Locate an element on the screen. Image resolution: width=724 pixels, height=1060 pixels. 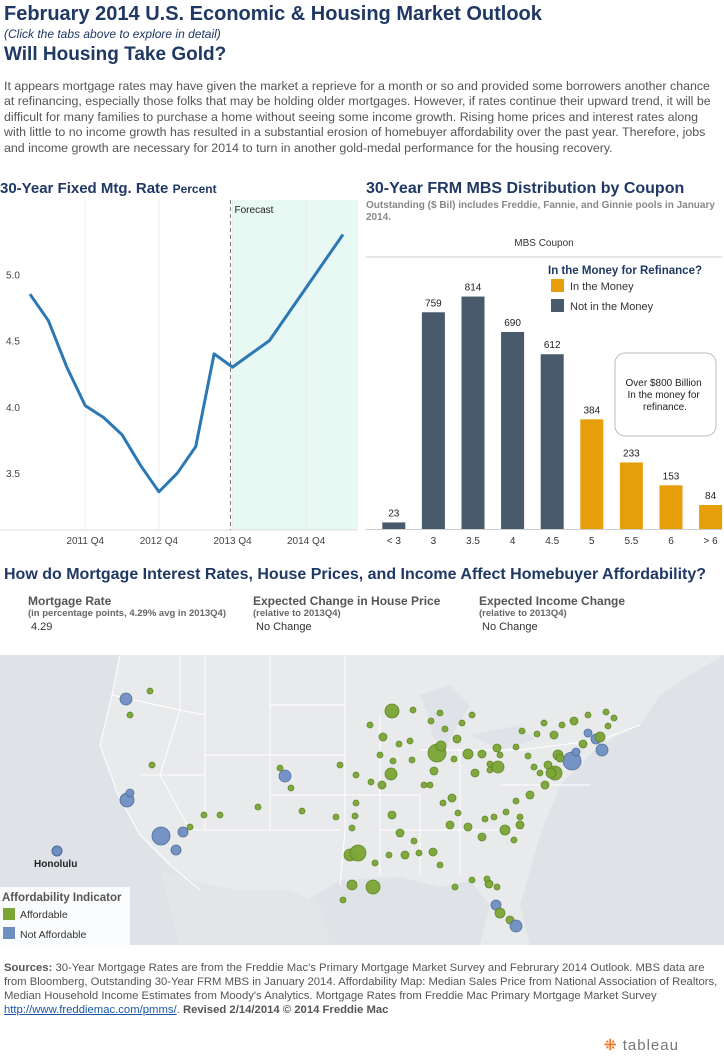
house-price-value: No Change is located at coordinates (284, 627).